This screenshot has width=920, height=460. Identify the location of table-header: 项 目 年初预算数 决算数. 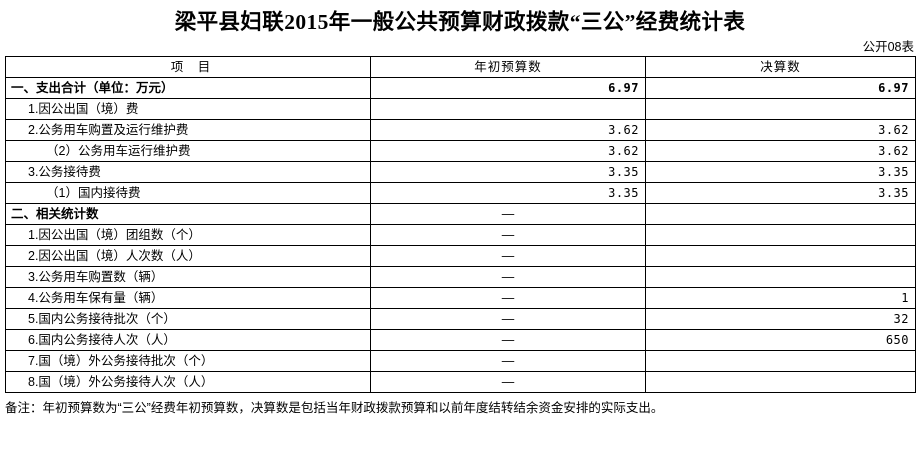
(460, 67).